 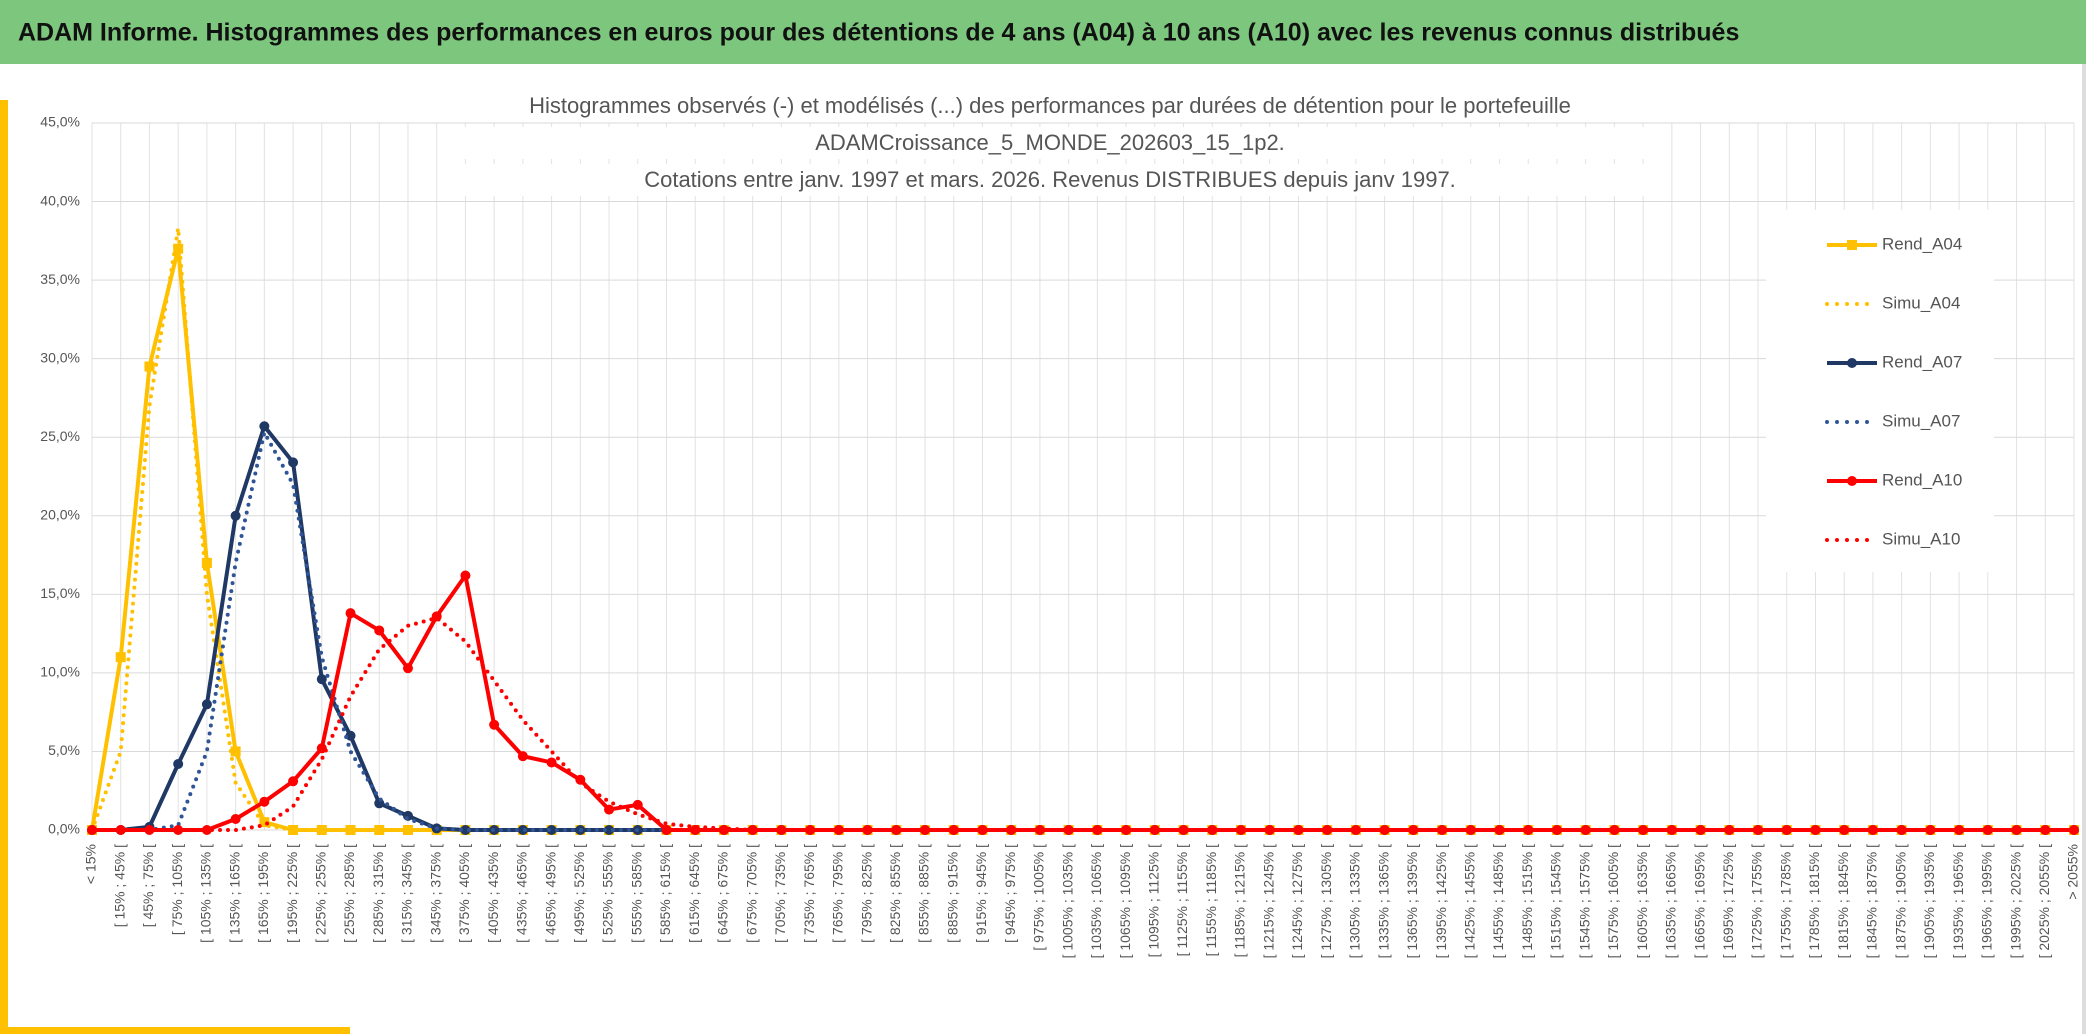 What do you see at coordinates (1613, 901) in the screenshot?
I see `x-tick-label: [ 1575% ; 1605% [` at bounding box center [1613, 901].